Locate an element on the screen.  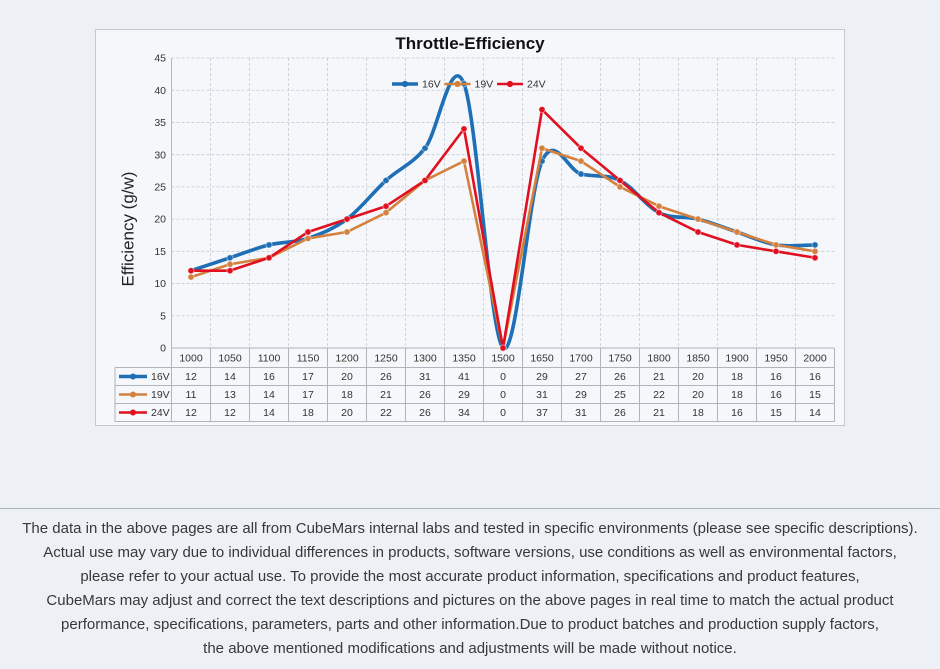
y-tick-label: 10 is located at coordinates (160, 284).